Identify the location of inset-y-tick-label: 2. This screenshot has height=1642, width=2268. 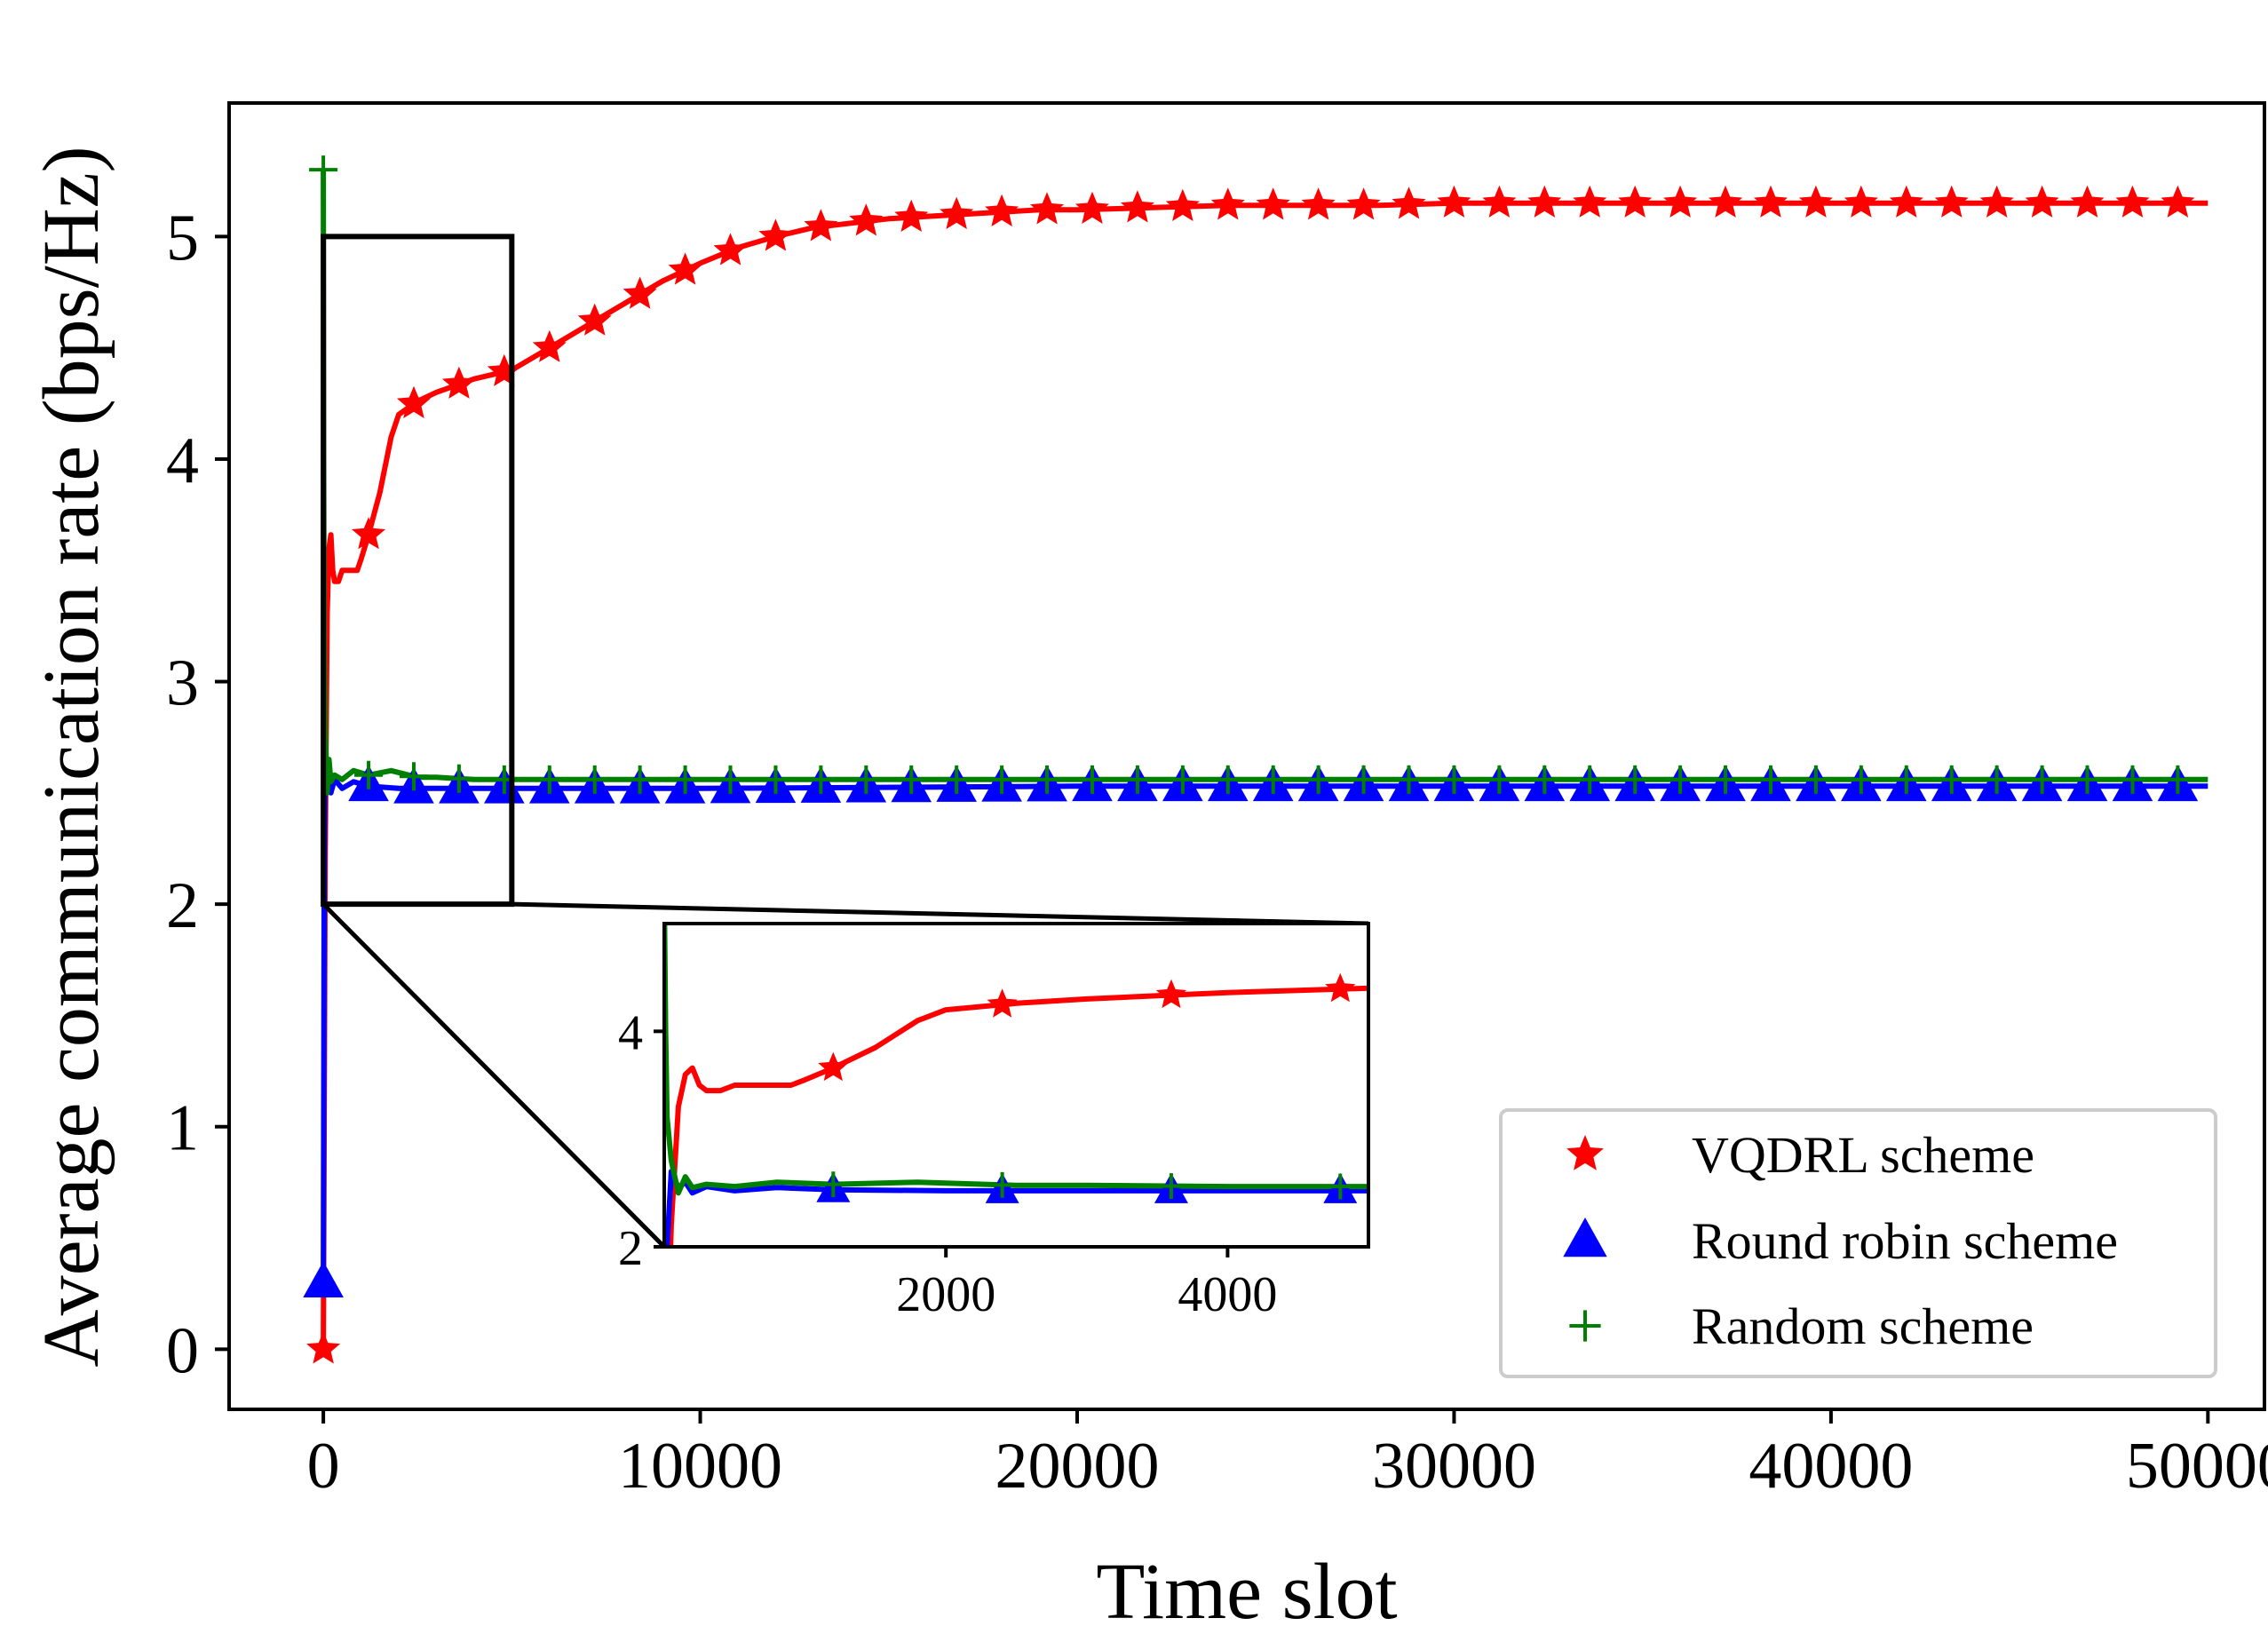
(631, 1248).